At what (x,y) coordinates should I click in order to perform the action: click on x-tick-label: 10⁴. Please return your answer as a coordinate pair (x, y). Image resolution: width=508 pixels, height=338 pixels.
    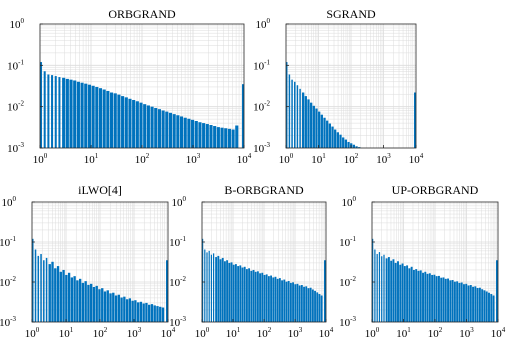
    Looking at the image, I should click on (498, 332).